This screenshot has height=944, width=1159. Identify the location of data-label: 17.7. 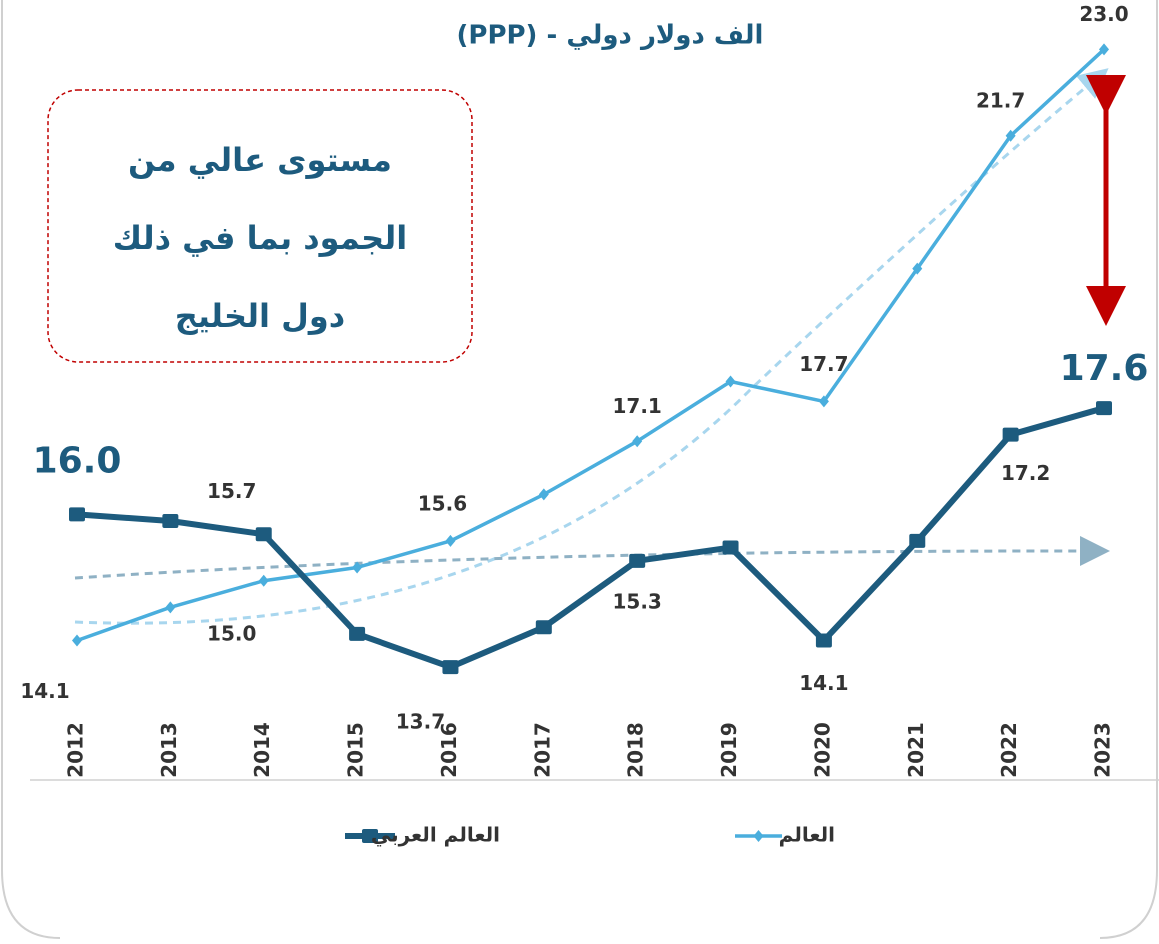
(823, 364).